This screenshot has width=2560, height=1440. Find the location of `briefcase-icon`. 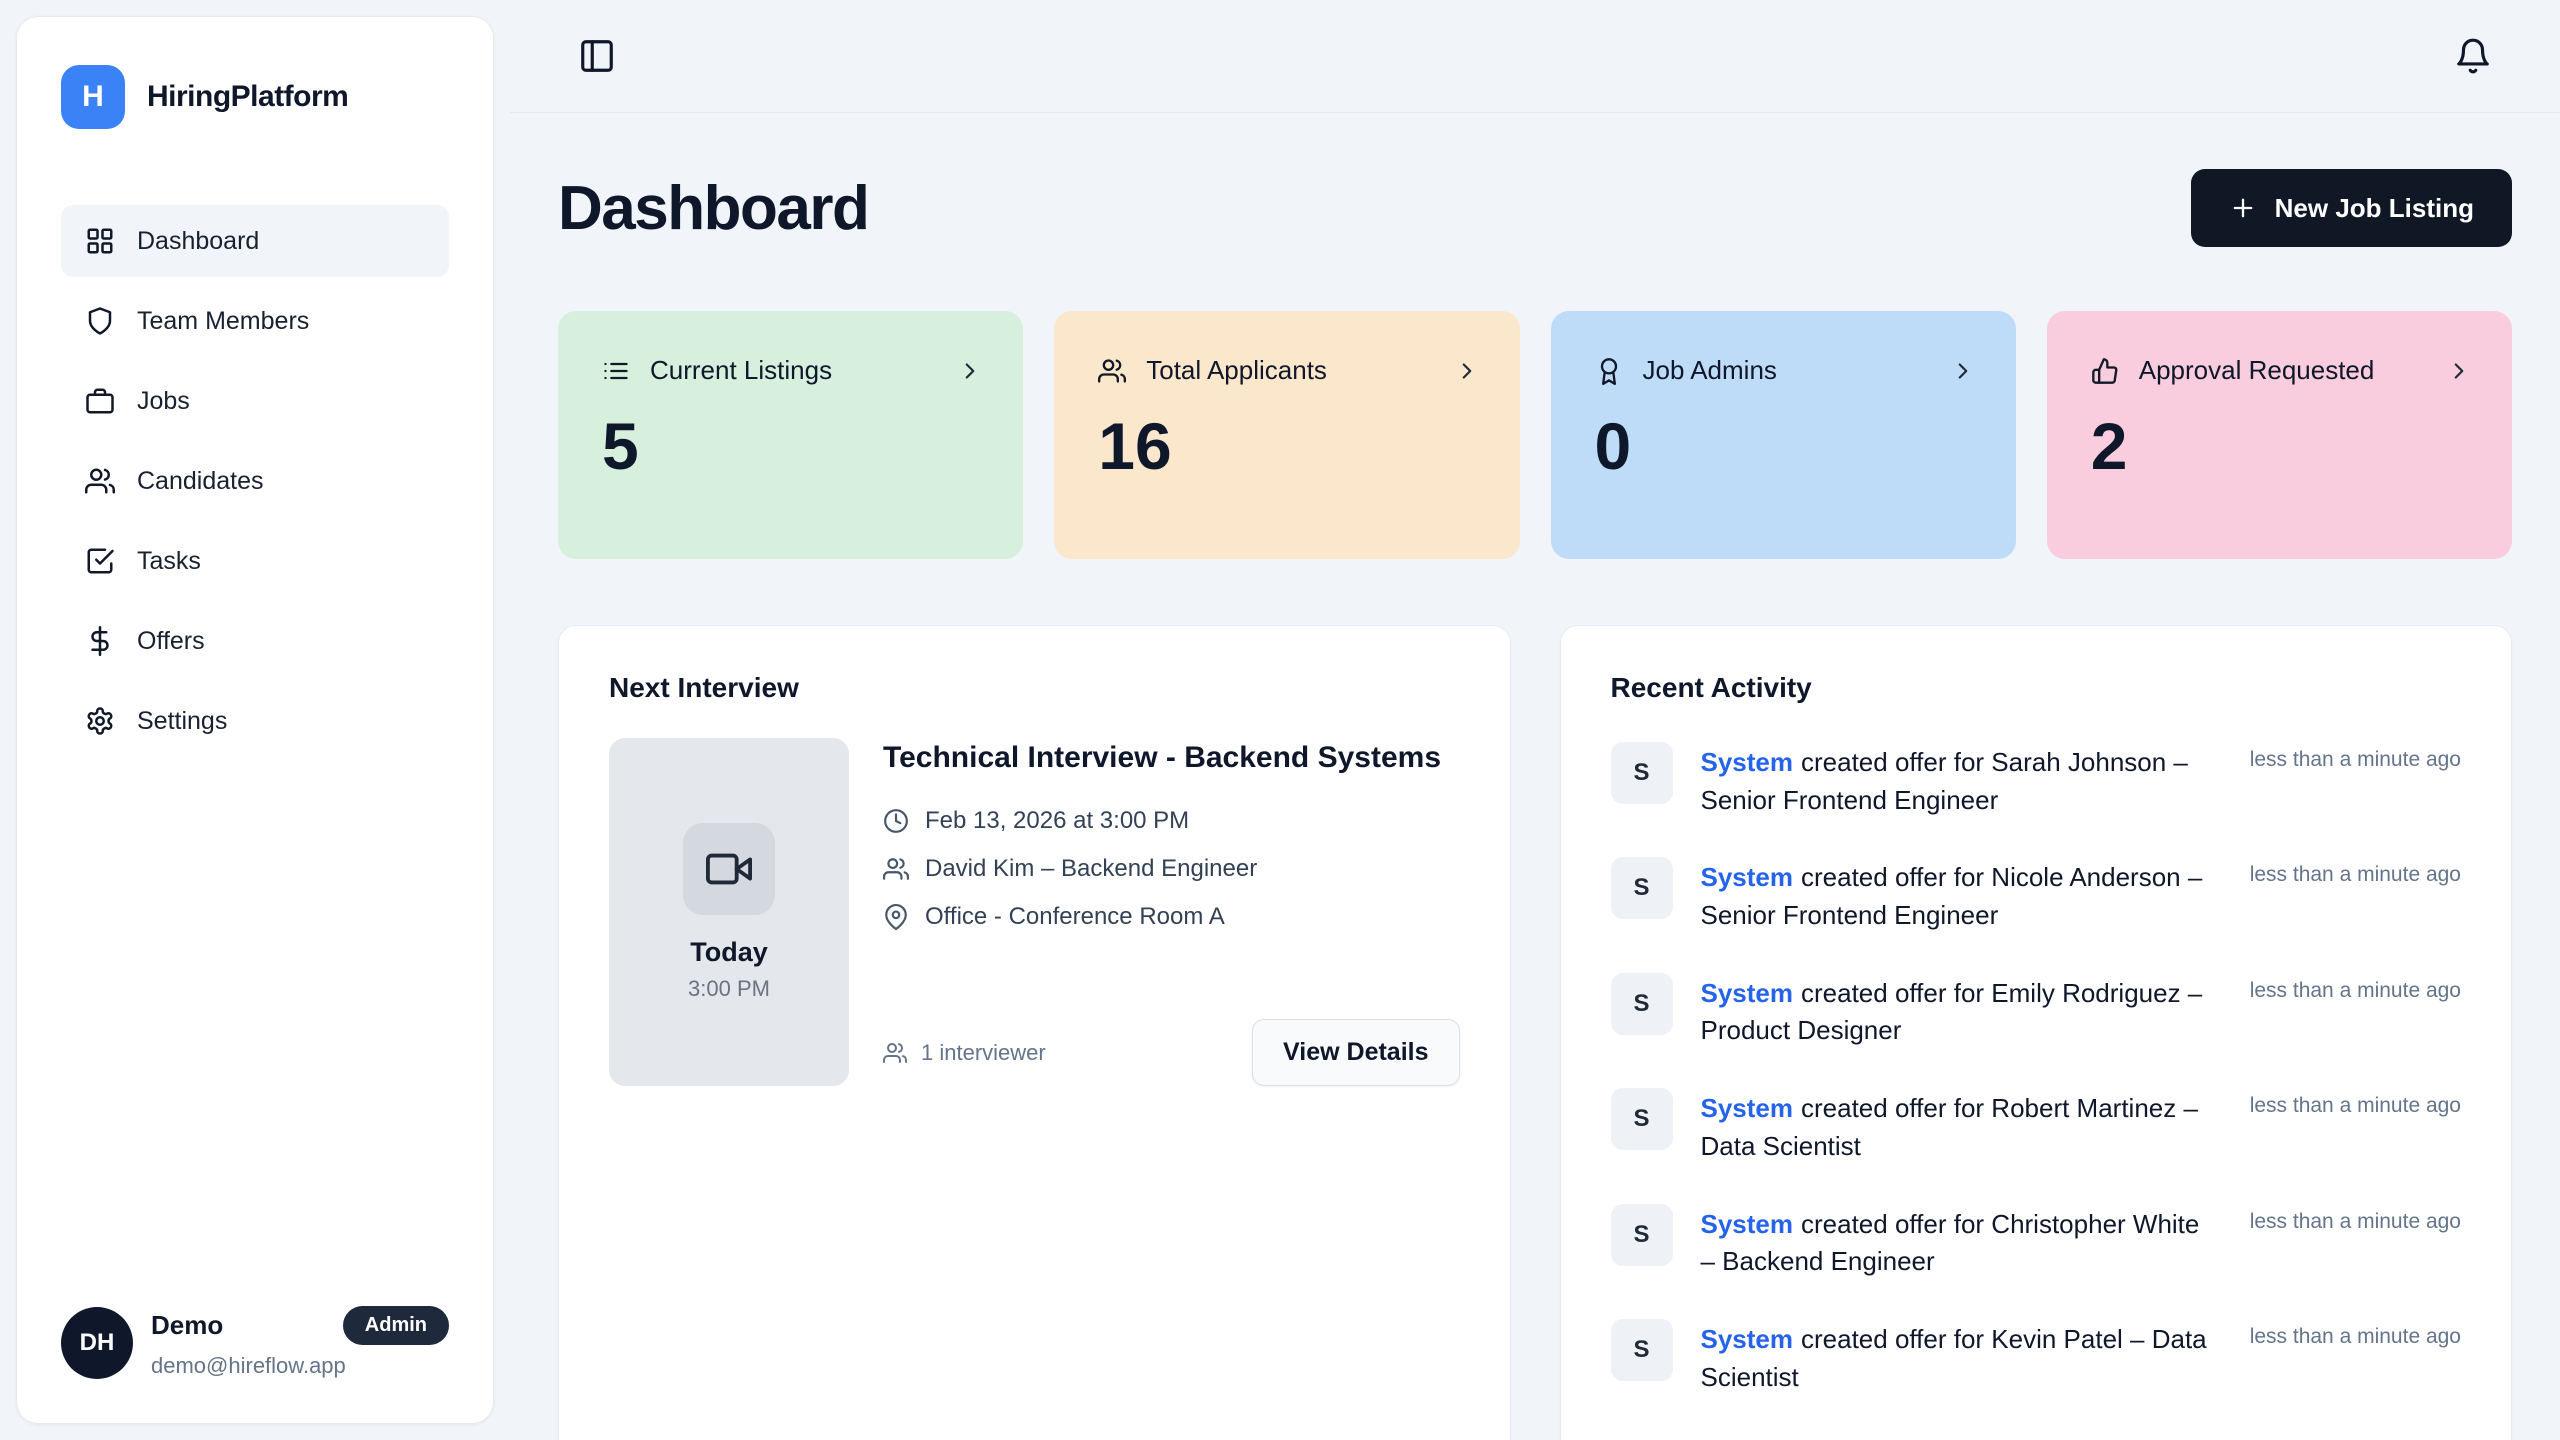

briefcase-icon is located at coordinates (100, 401).